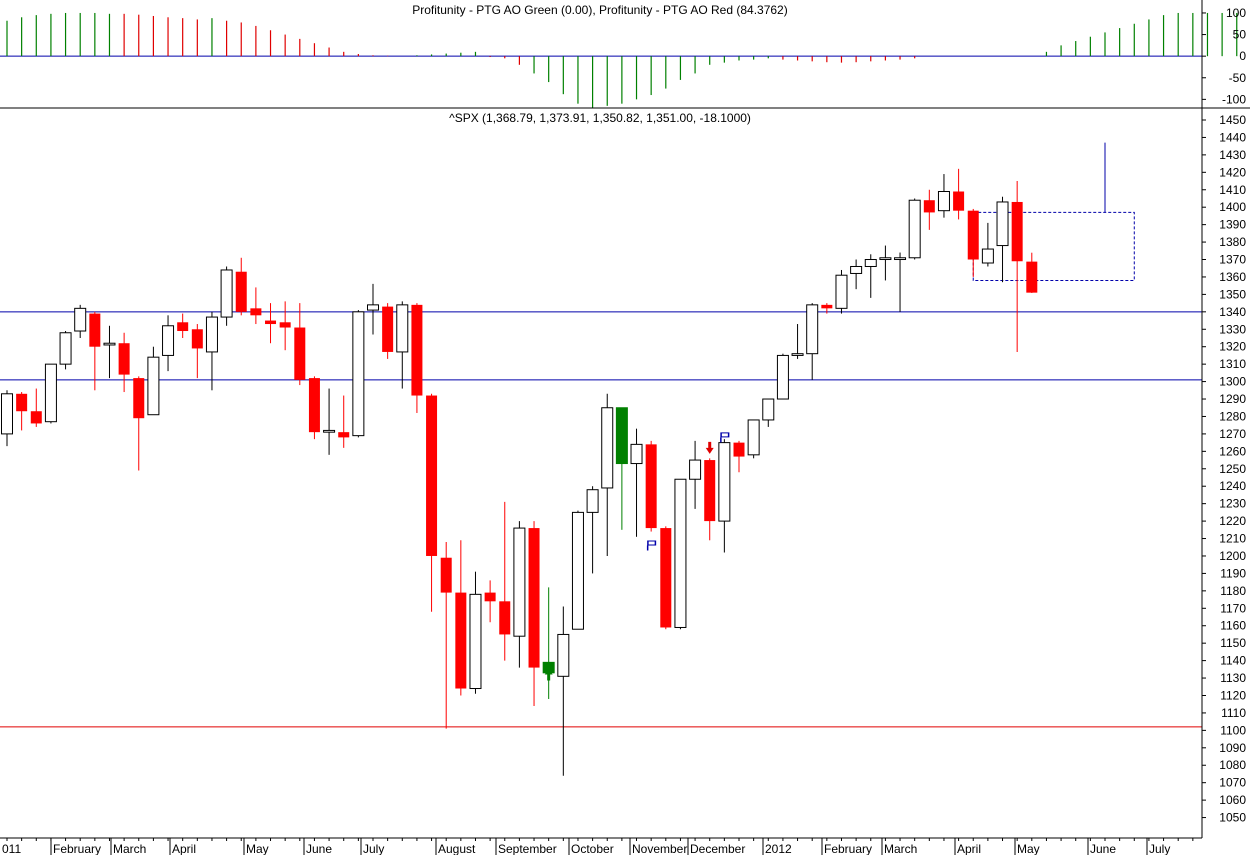  What do you see at coordinates (1232, 172) in the screenshot?
I see `price-y-tick-label: 1420` at bounding box center [1232, 172].